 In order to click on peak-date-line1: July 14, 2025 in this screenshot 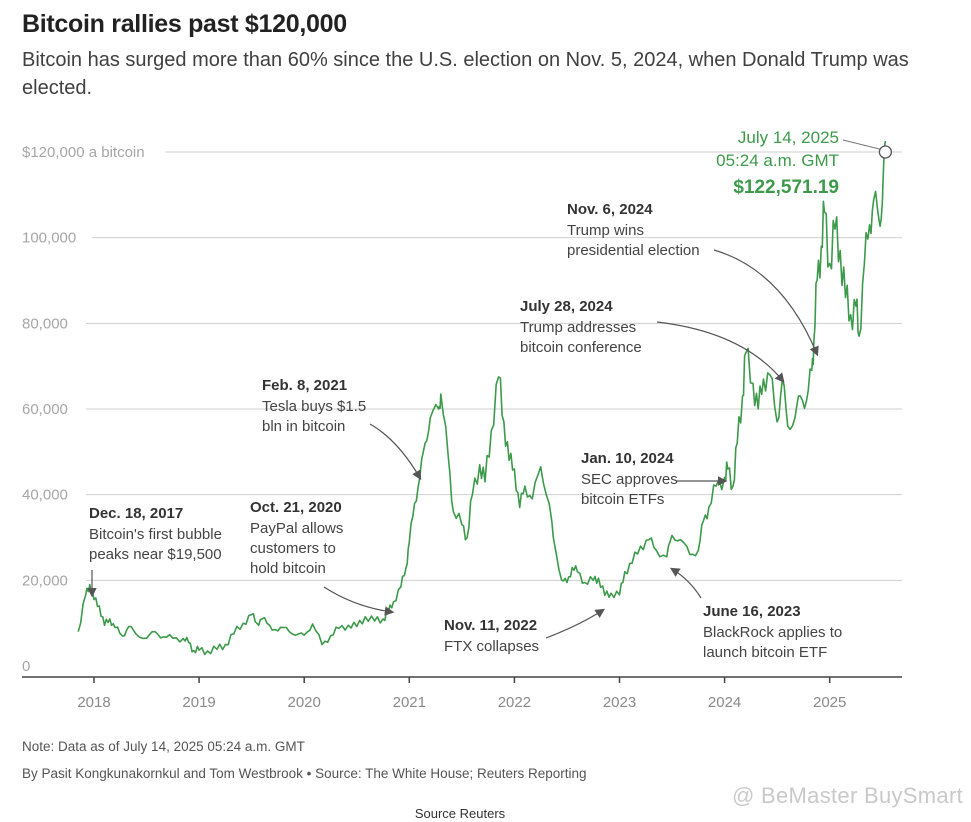, I will do `click(788, 137)`.